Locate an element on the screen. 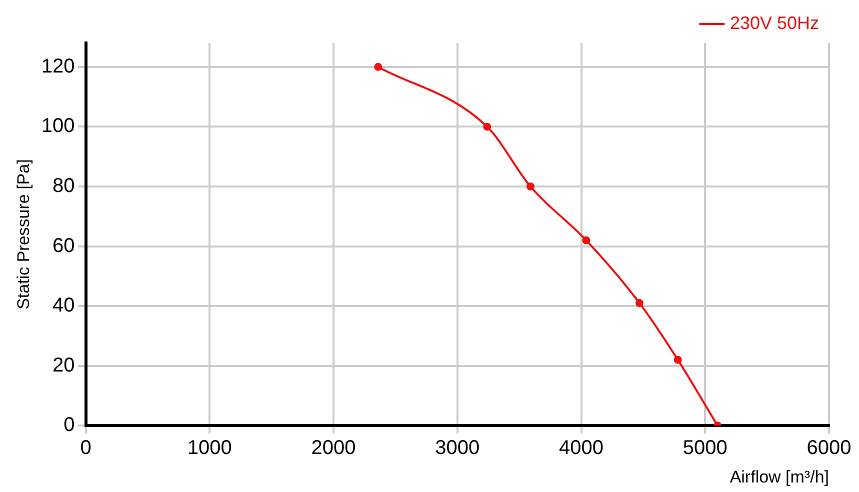  x-tick-label: 1000 is located at coordinates (209, 448).